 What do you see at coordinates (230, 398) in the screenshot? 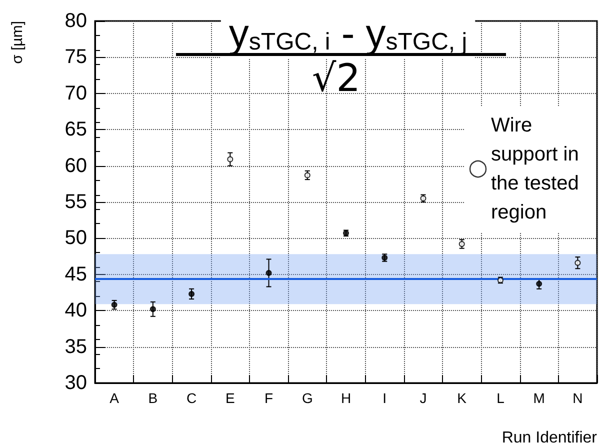
I see `x-tick-label: E` at bounding box center [230, 398].